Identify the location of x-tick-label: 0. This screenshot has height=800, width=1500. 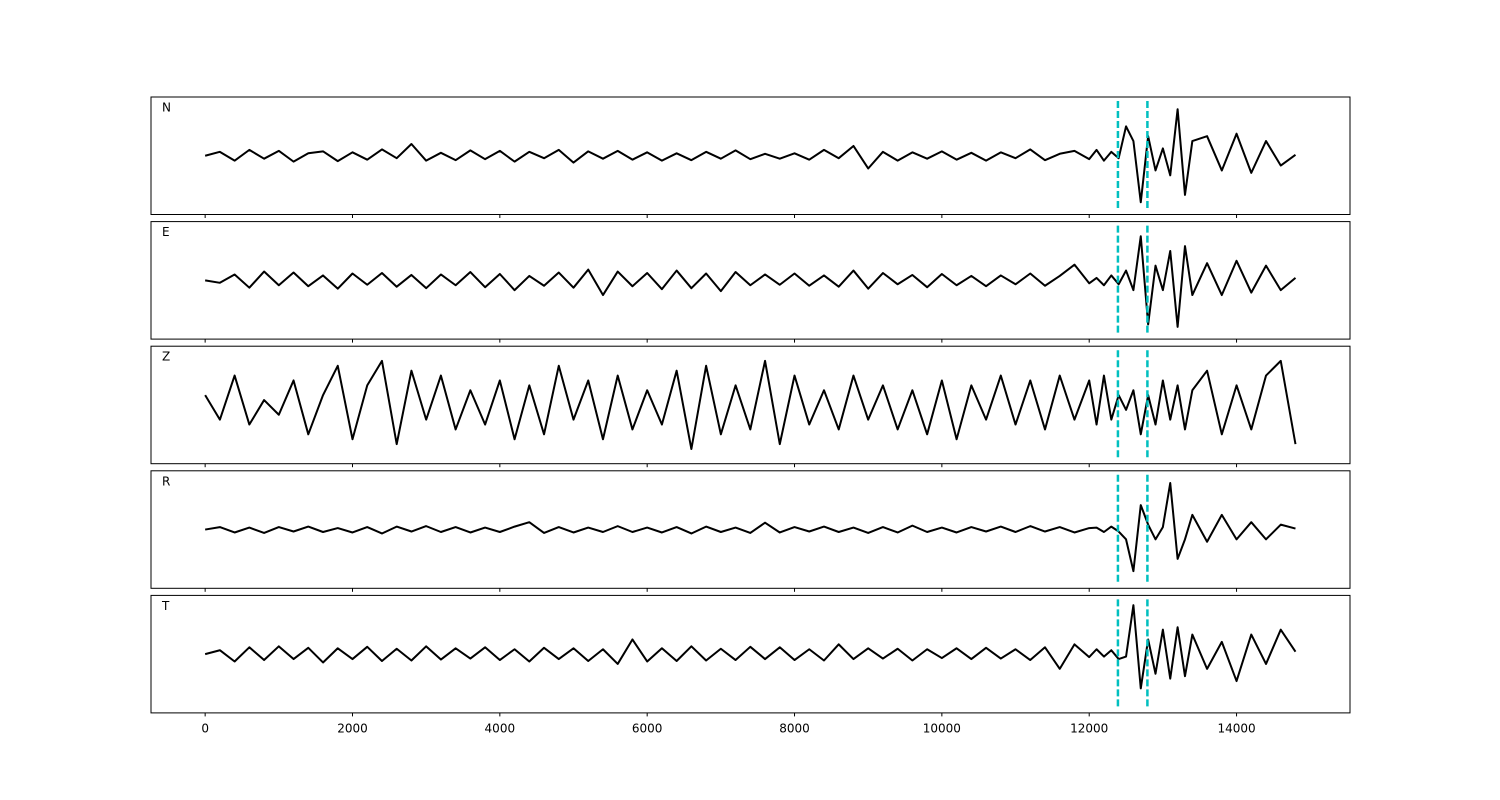
(205, 728).